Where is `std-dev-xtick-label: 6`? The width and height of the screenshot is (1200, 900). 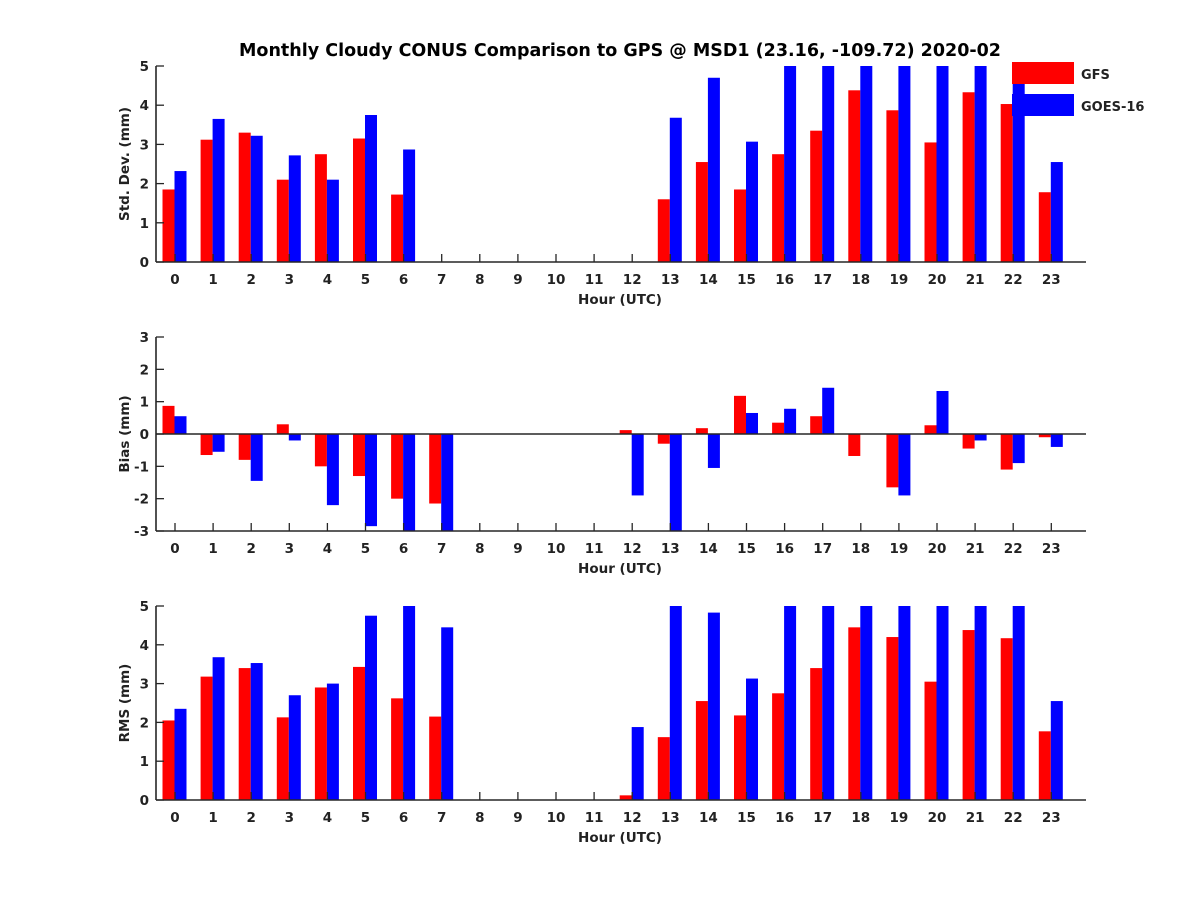 std-dev-xtick-label: 6 is located at coordinates (403, 280).